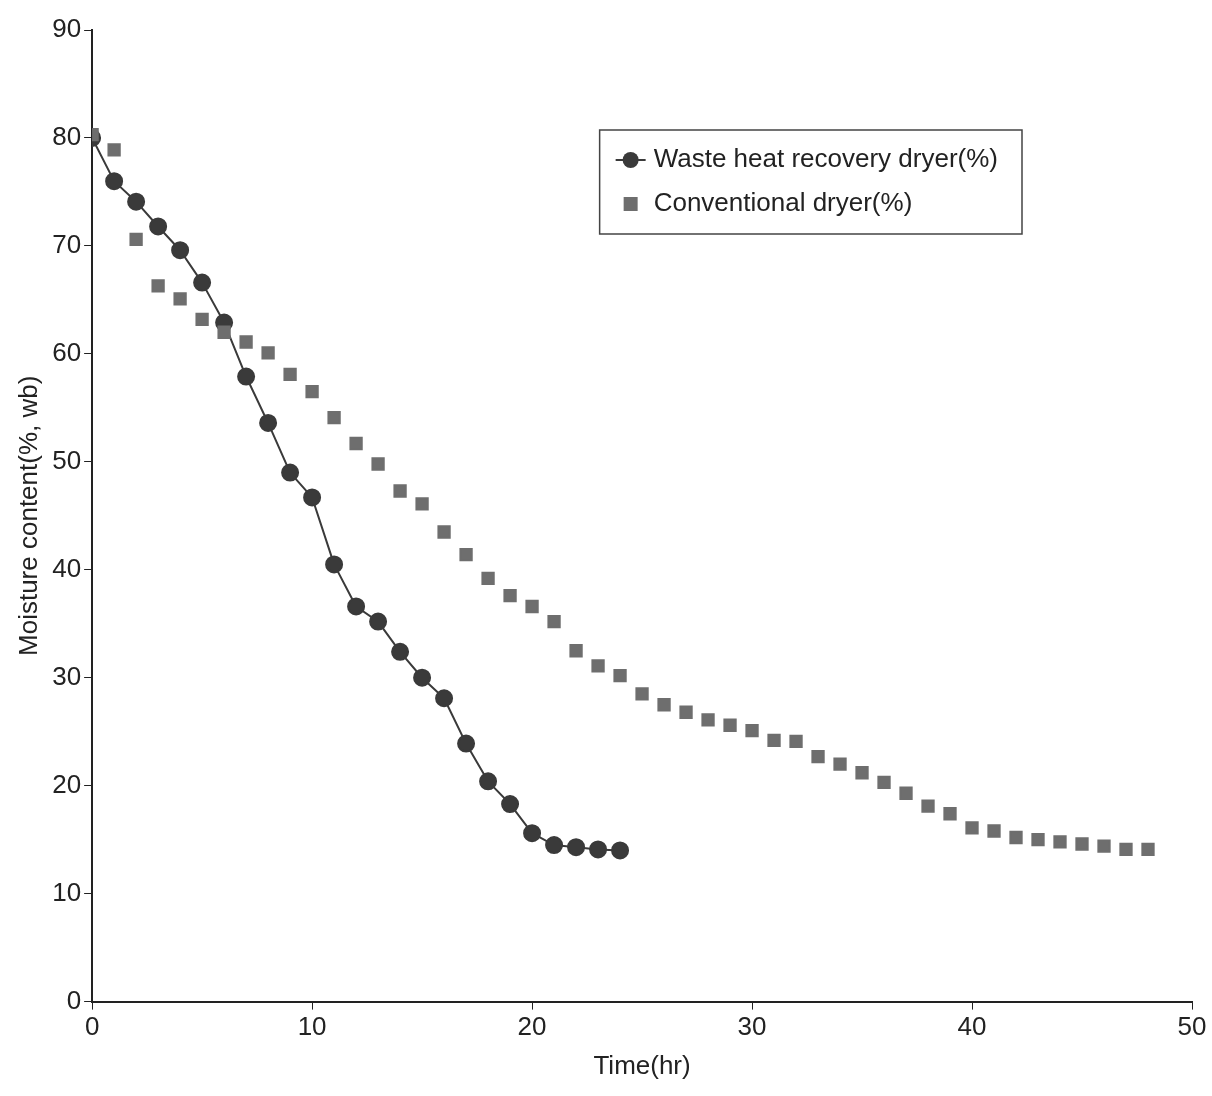 The image size is (1212, 1096). I want to click on y-tick-label: 0, so click(74, 999).